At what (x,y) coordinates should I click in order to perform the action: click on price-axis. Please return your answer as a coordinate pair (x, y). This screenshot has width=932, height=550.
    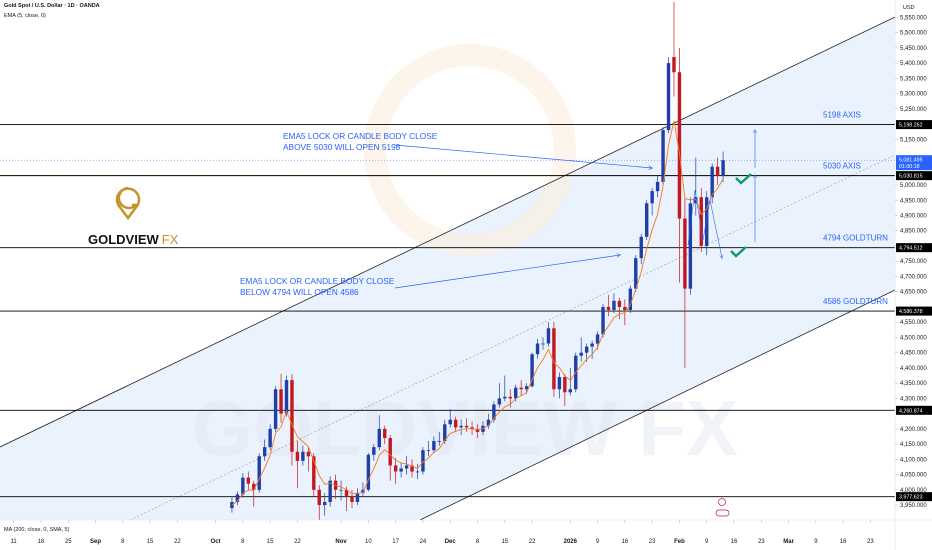
    Looking at the image, I should click on (913, 260).